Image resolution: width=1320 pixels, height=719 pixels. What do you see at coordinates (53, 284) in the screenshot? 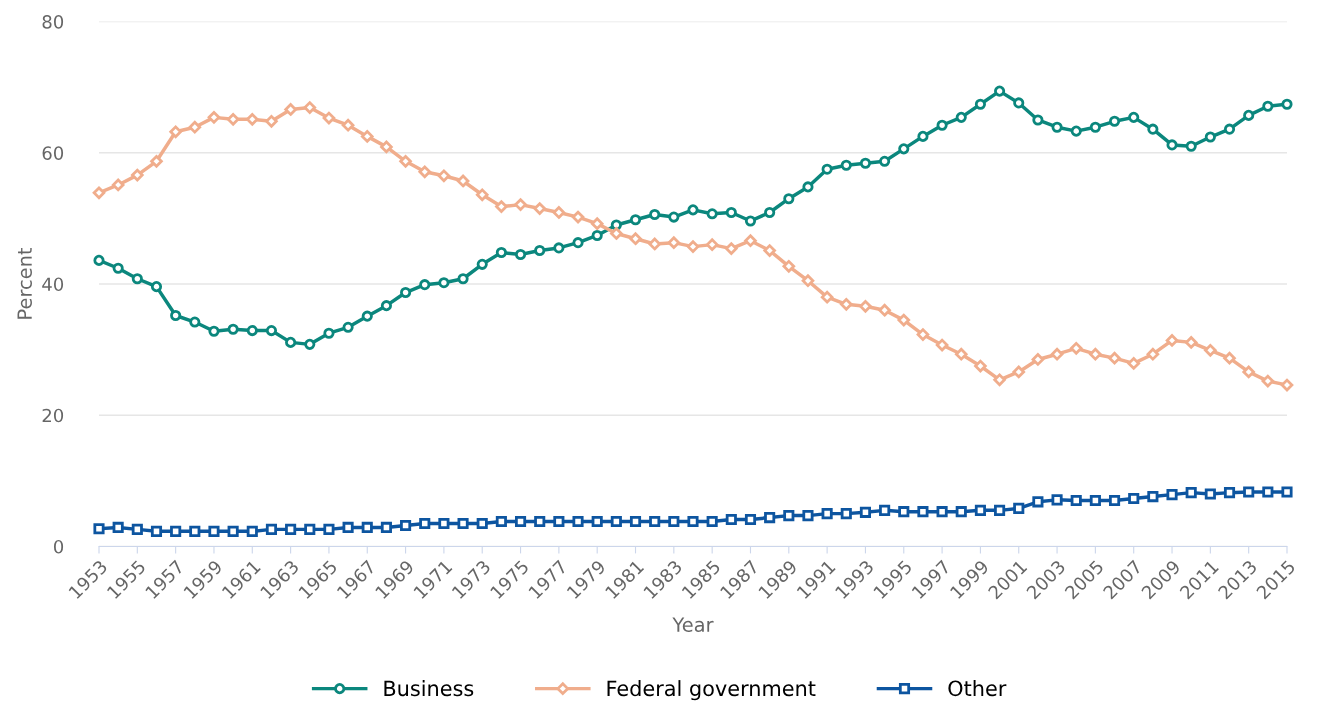
I see `y-tick-label: 40` at bounding box center [53, 284].